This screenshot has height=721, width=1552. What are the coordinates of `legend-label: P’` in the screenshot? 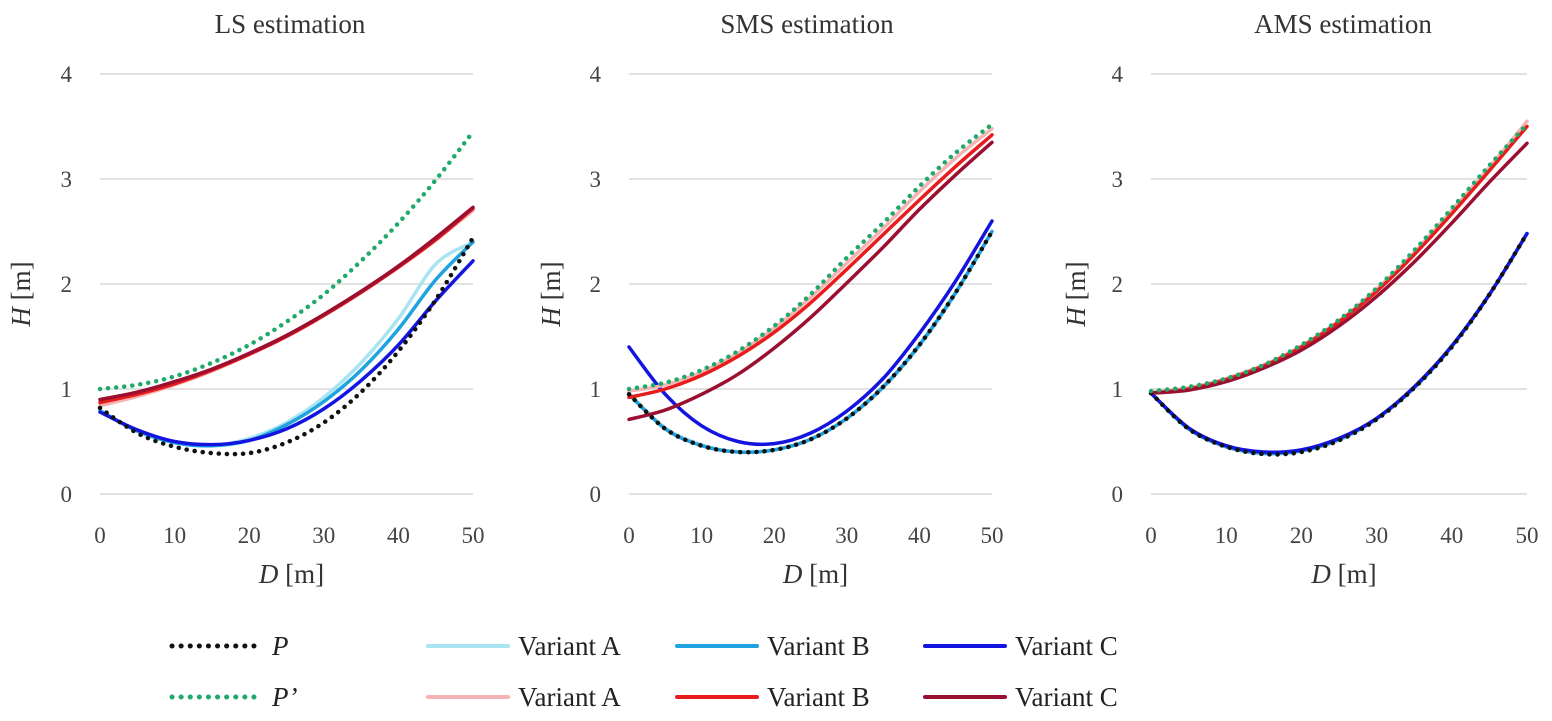 It's located at (284, 697).